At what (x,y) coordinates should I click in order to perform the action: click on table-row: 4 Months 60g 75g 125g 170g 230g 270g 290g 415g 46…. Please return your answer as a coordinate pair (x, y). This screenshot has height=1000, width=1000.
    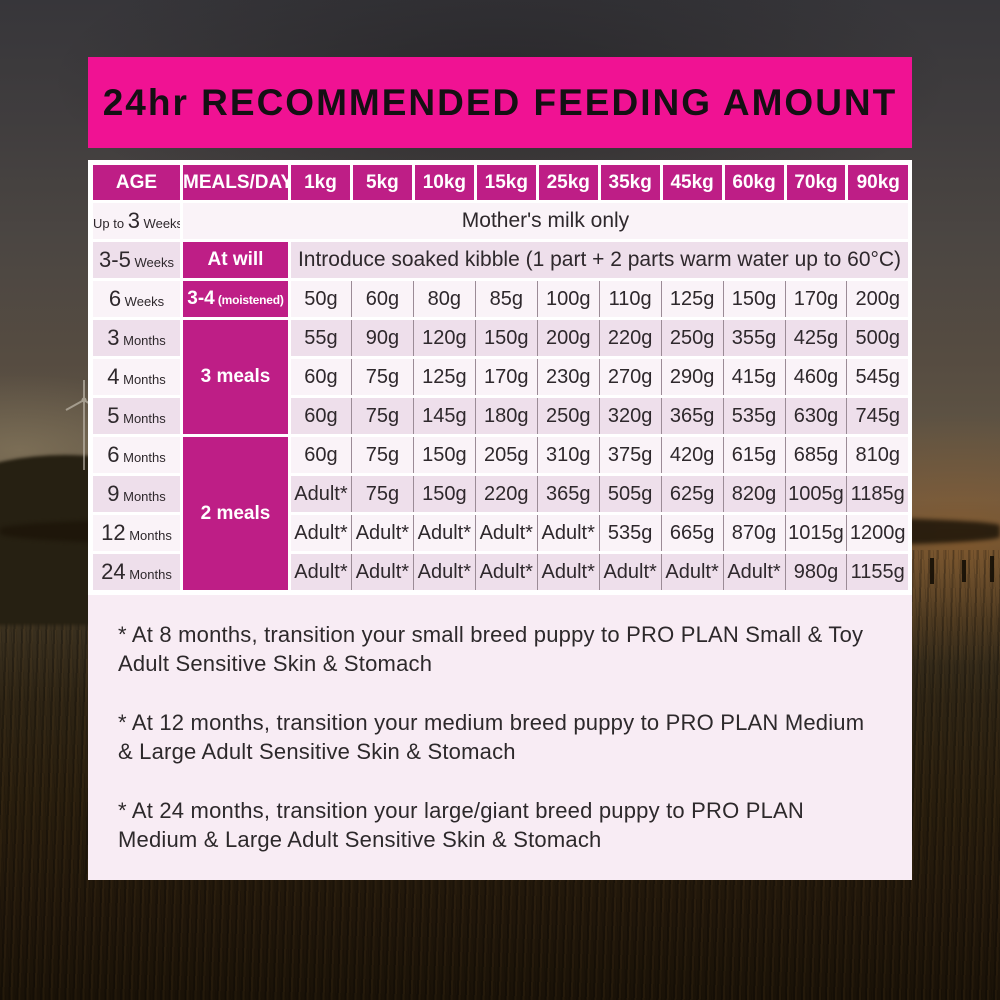
    Looking at the image, I should click on (500, 377).